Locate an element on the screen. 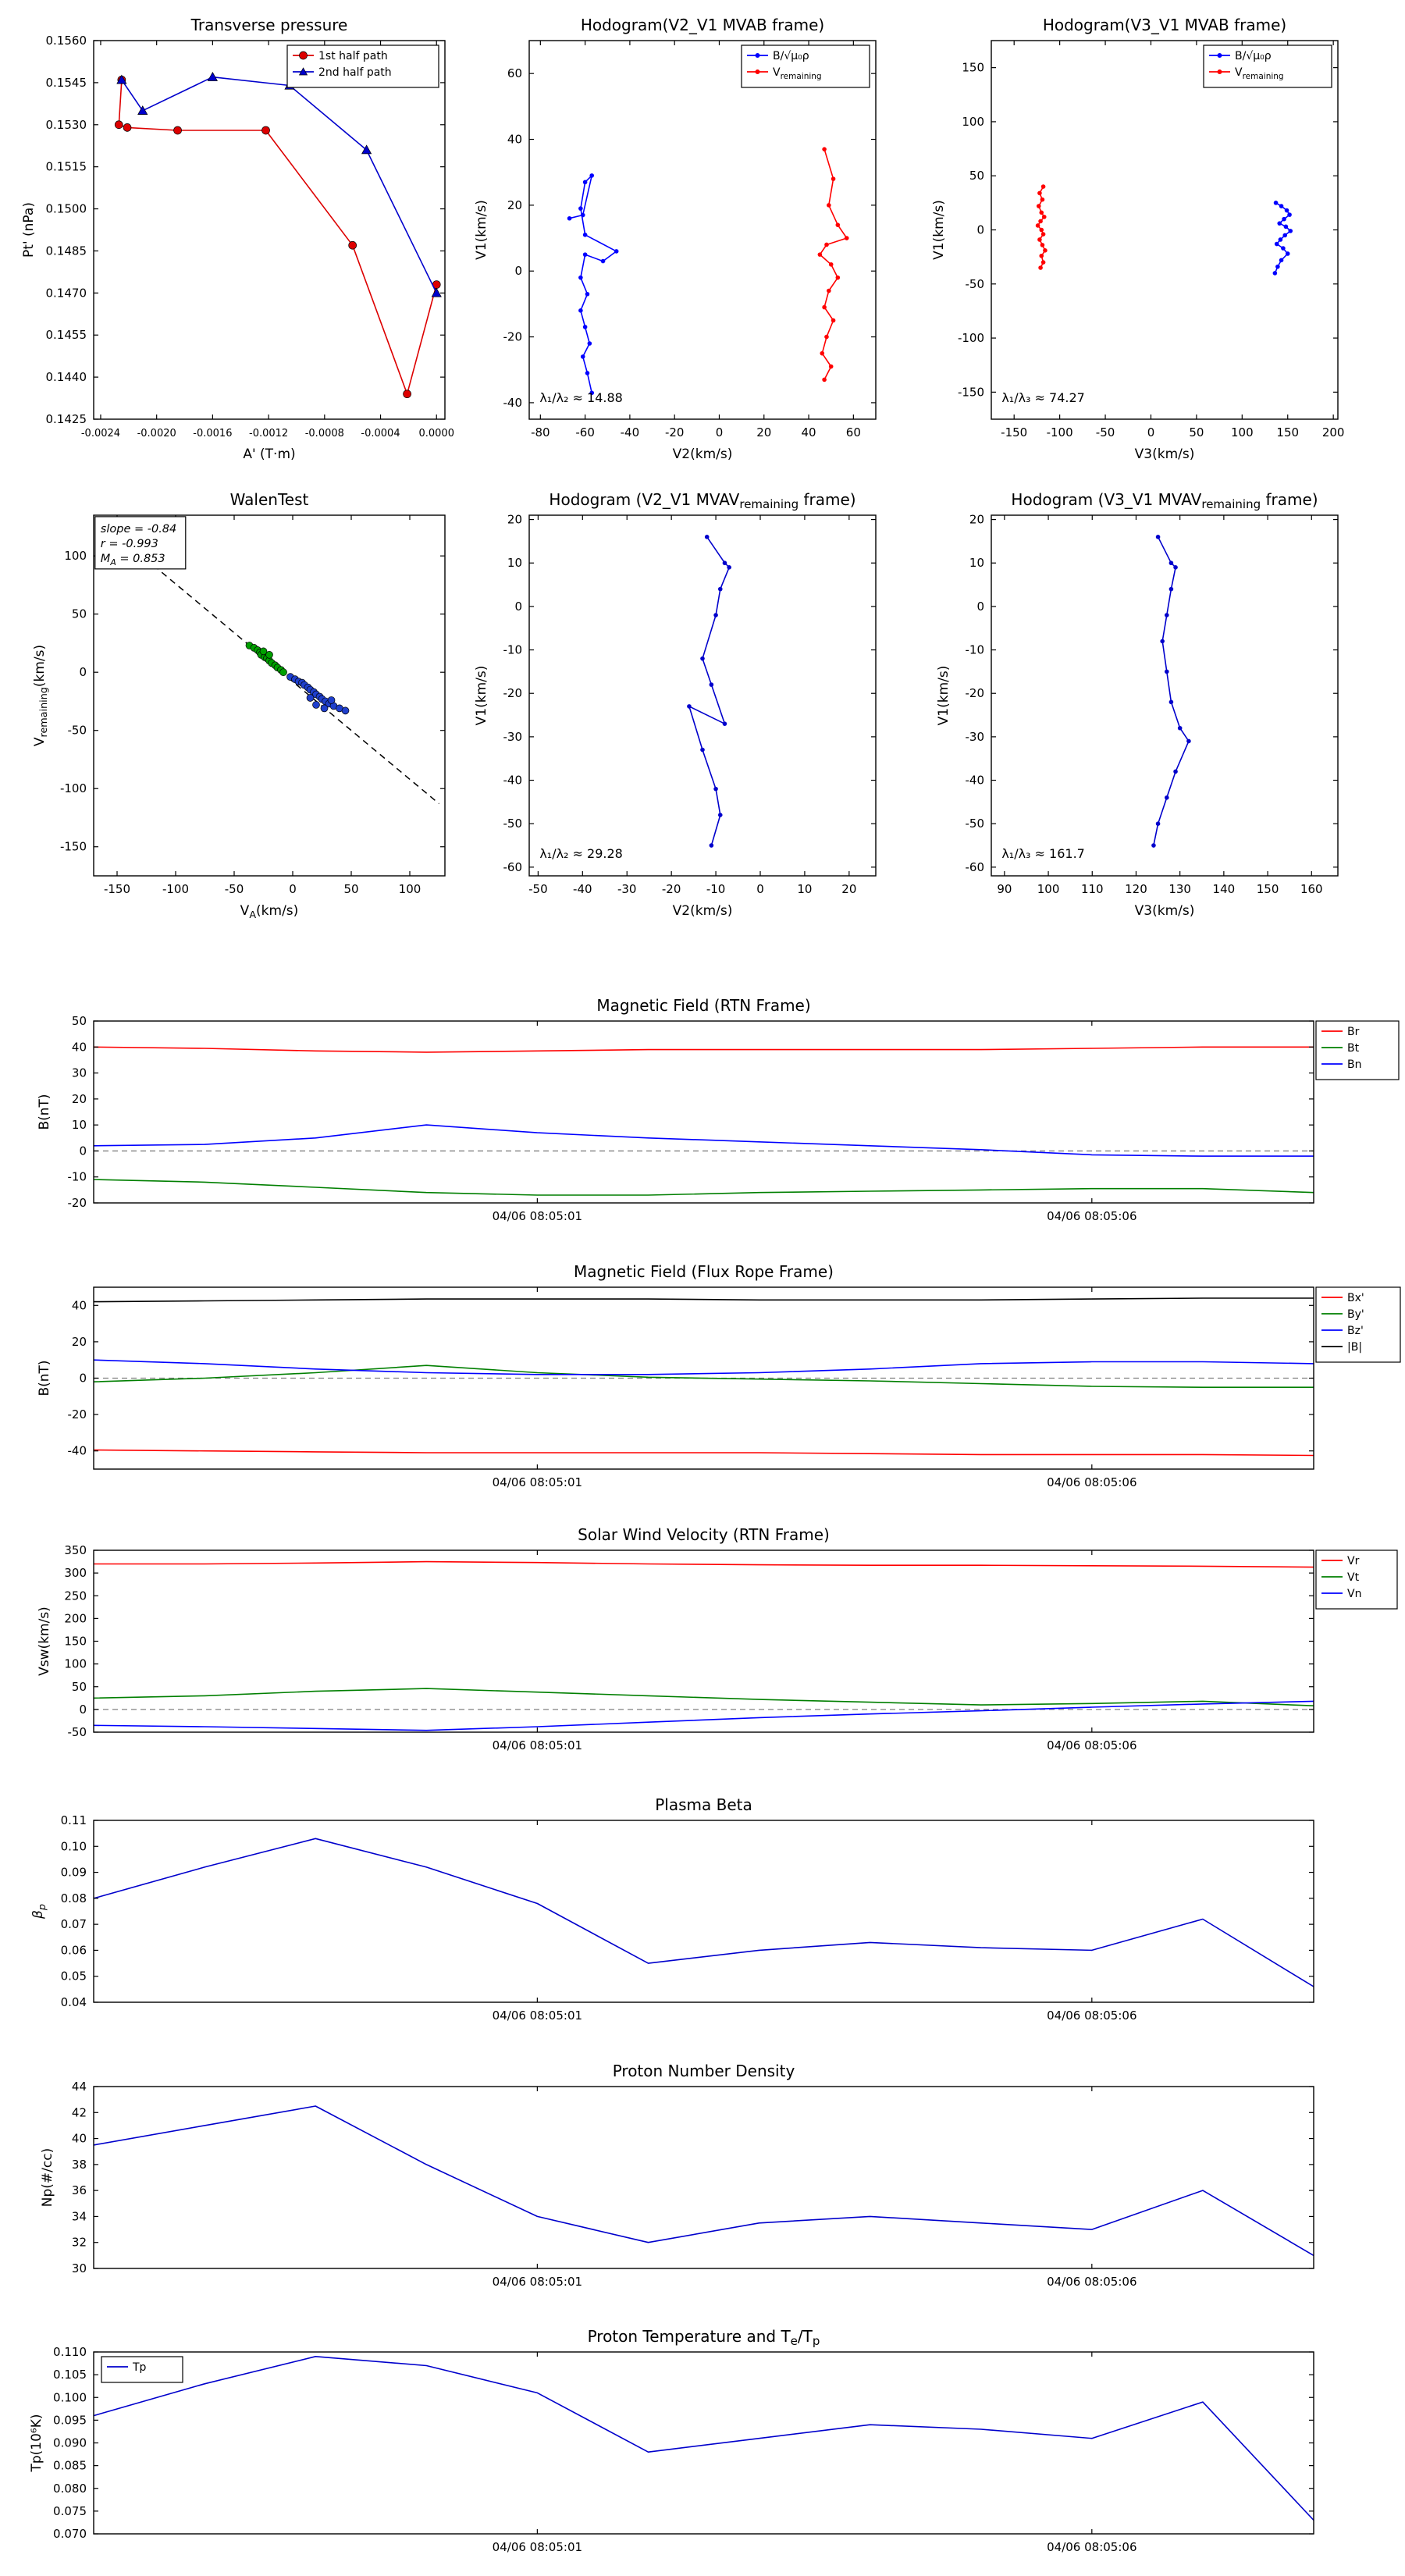  proton_temp-ylabel: Tp(10⁶K) is located at coordinates (36, 2443).